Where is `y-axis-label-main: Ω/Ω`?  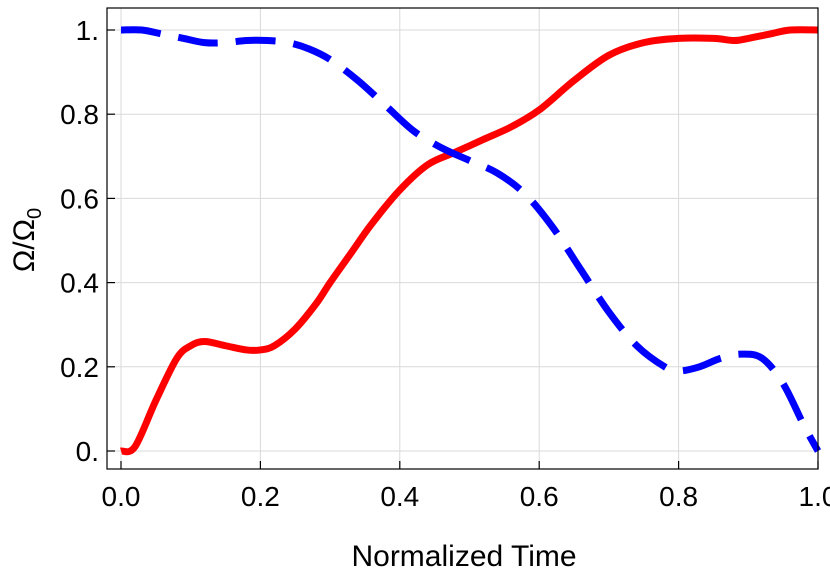 y-axis-label-main: Ω/Ω is located at coordinates (24, 245).